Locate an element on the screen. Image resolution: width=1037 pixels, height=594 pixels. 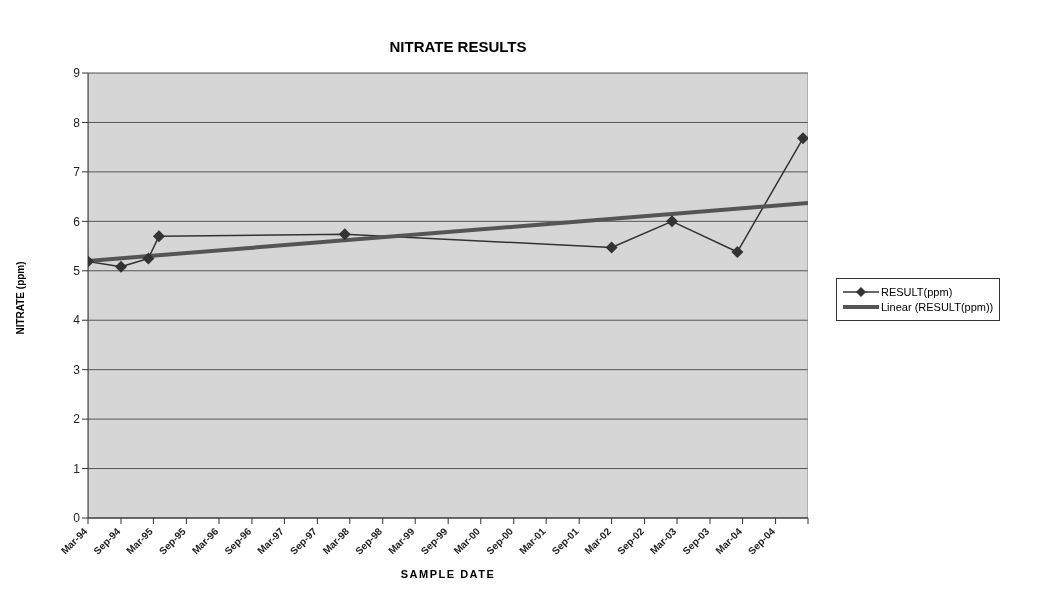
legend-label: Linear (RESULT(ppm)) is located at coordinates (937, 307).